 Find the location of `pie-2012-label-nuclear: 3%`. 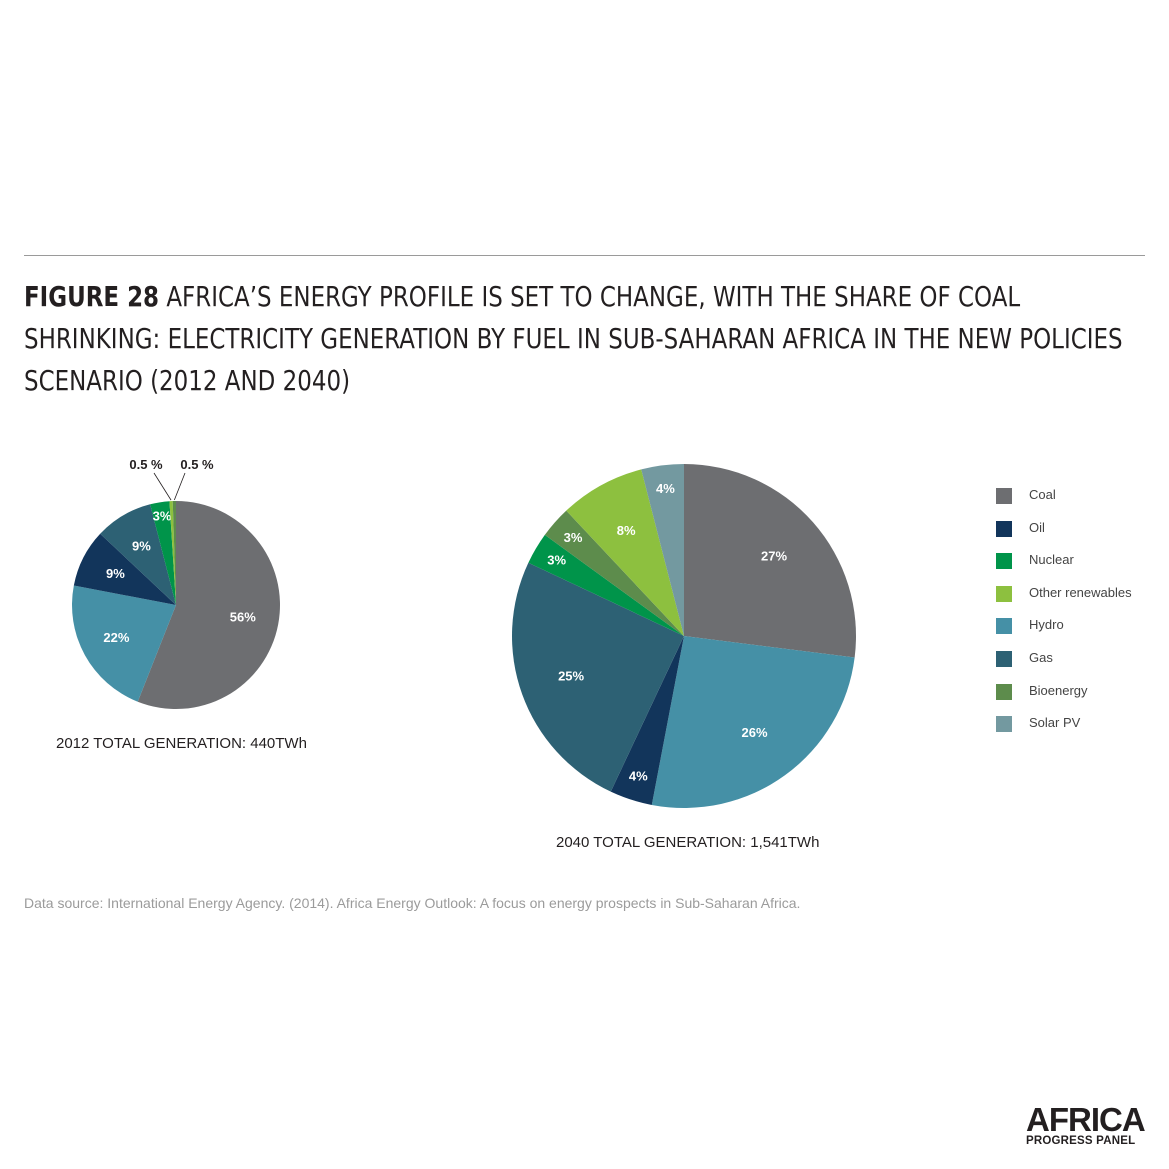

pie-2012-label-nuclear: 3% is located at coordinates (162, 516).